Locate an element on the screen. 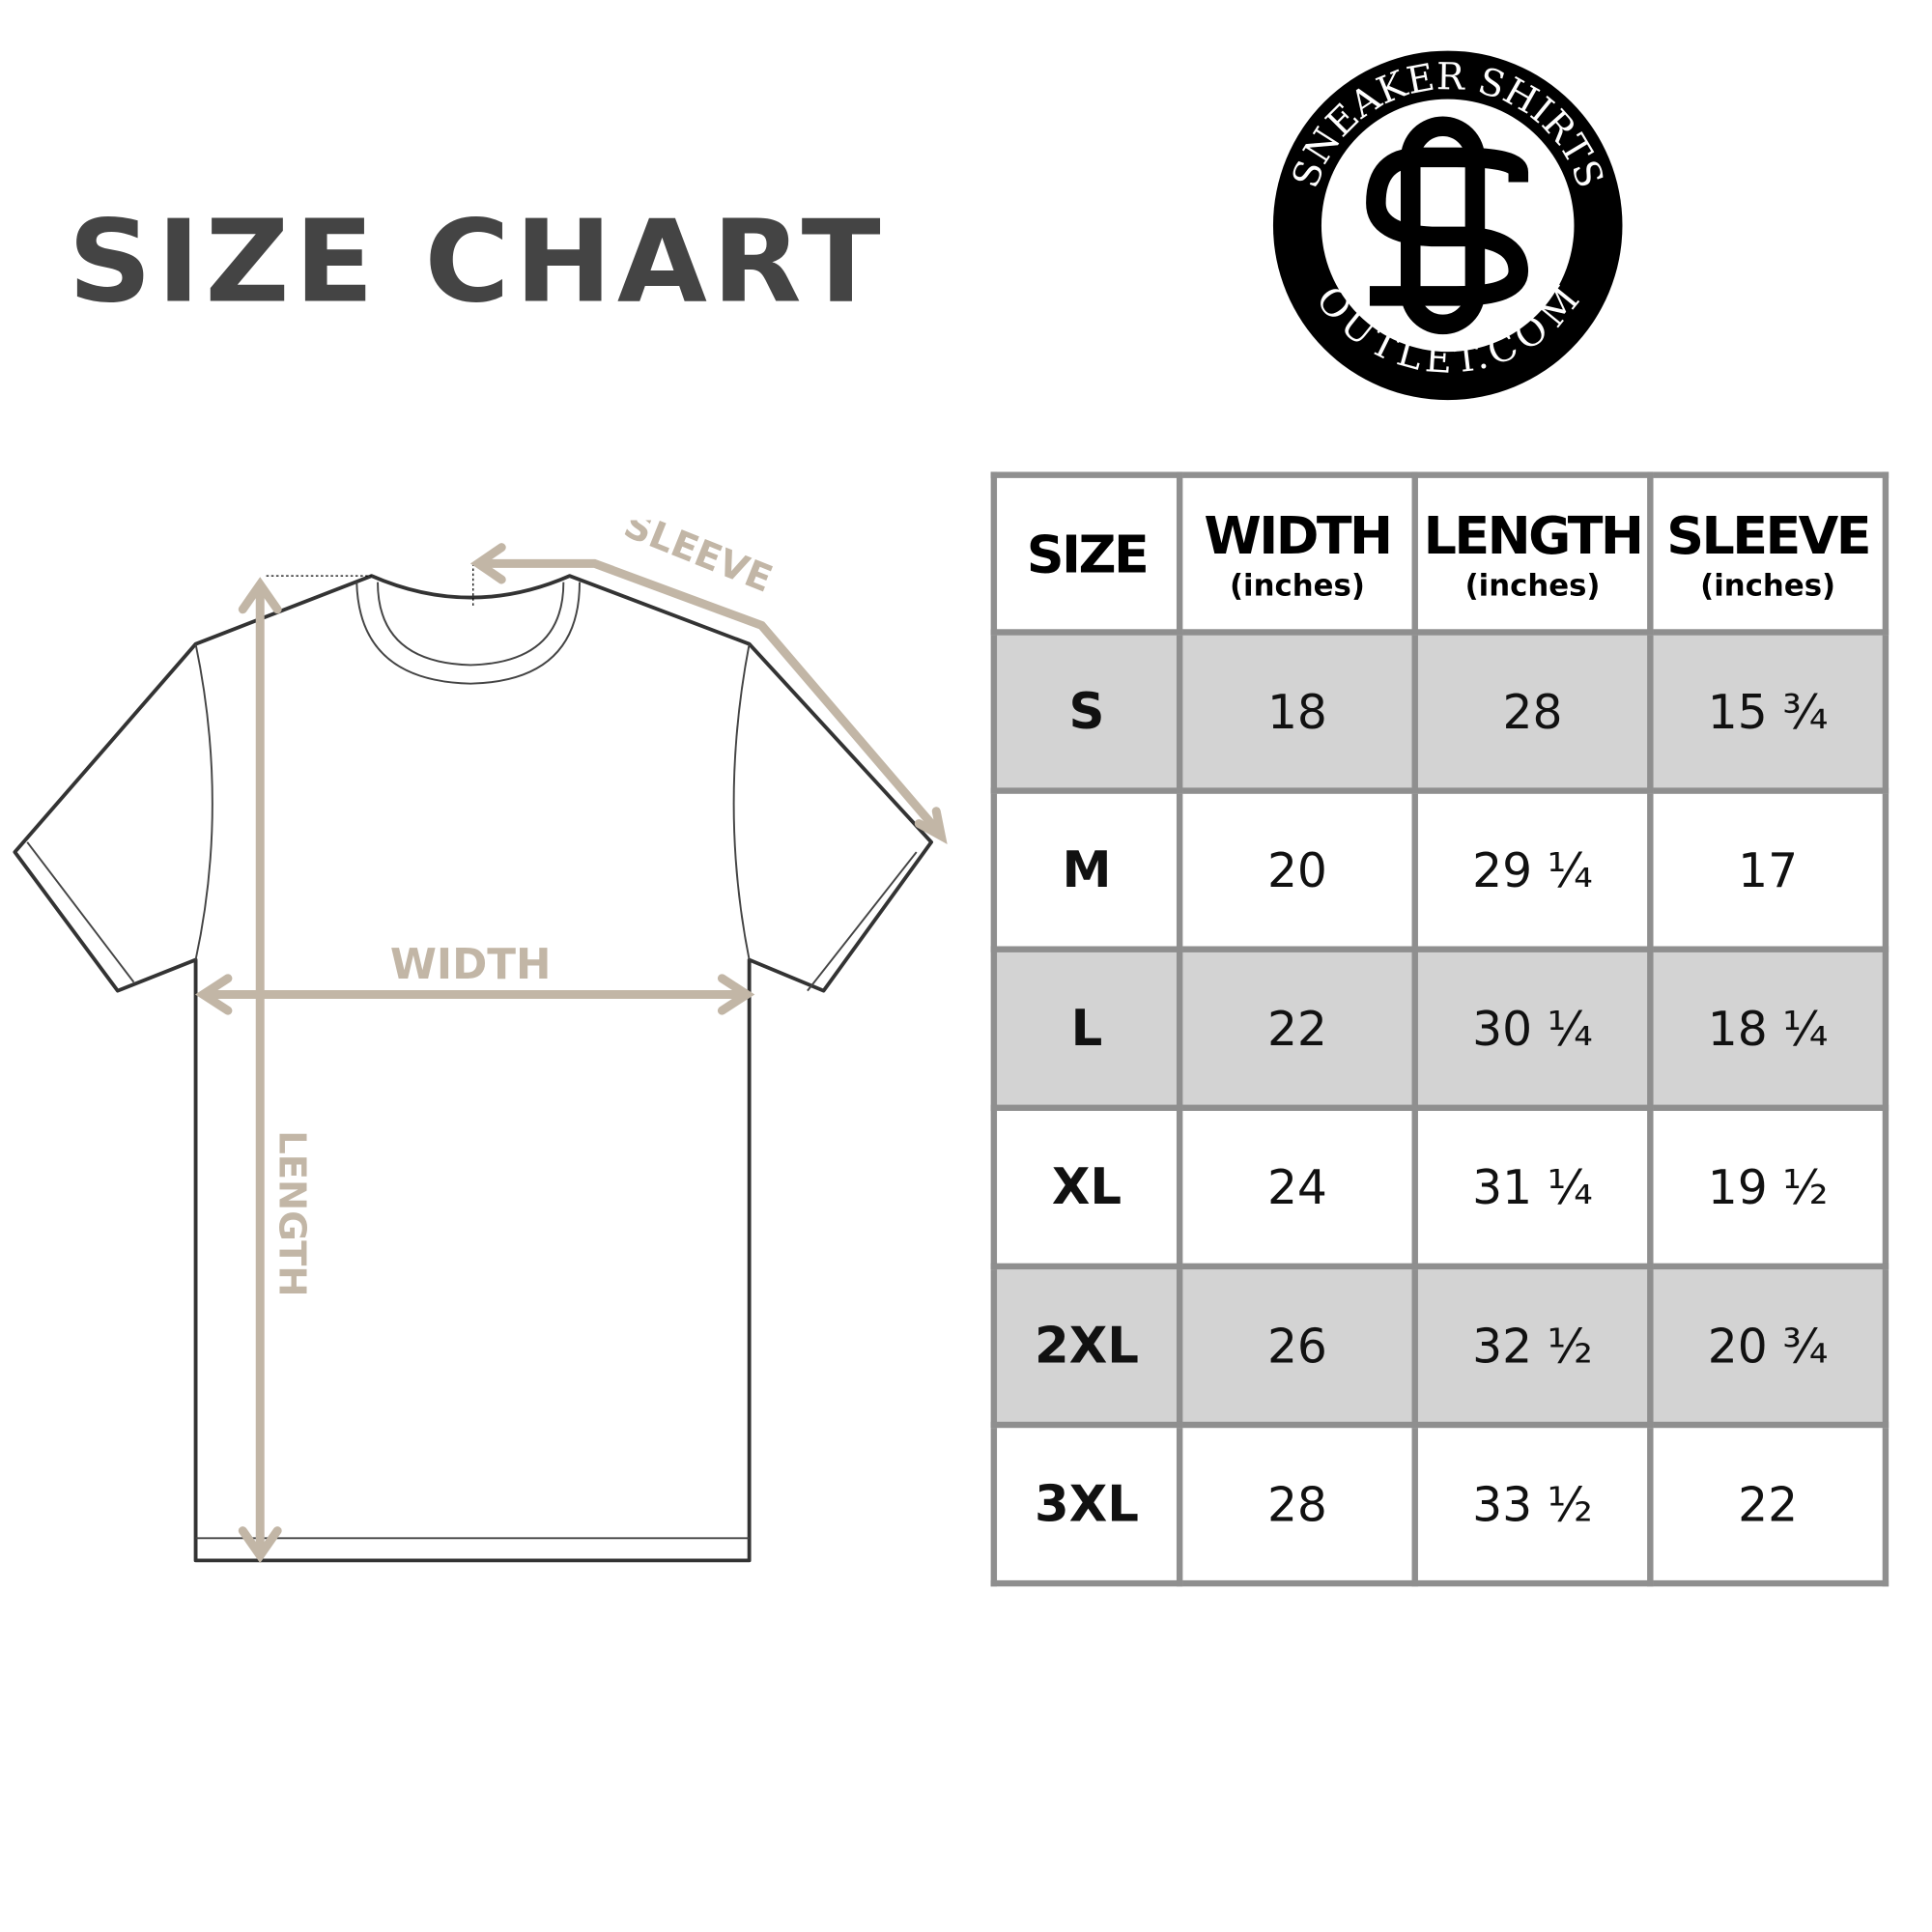 The height and width of the screenshot is (1932, 1932). size-cell: 3XL is located at coordinates (1086, 1504).